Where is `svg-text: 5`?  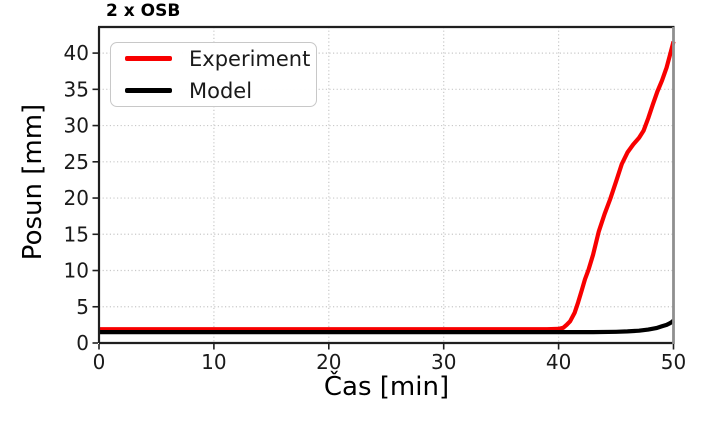
svg-text: 5 is located at coordinates (82, 307).